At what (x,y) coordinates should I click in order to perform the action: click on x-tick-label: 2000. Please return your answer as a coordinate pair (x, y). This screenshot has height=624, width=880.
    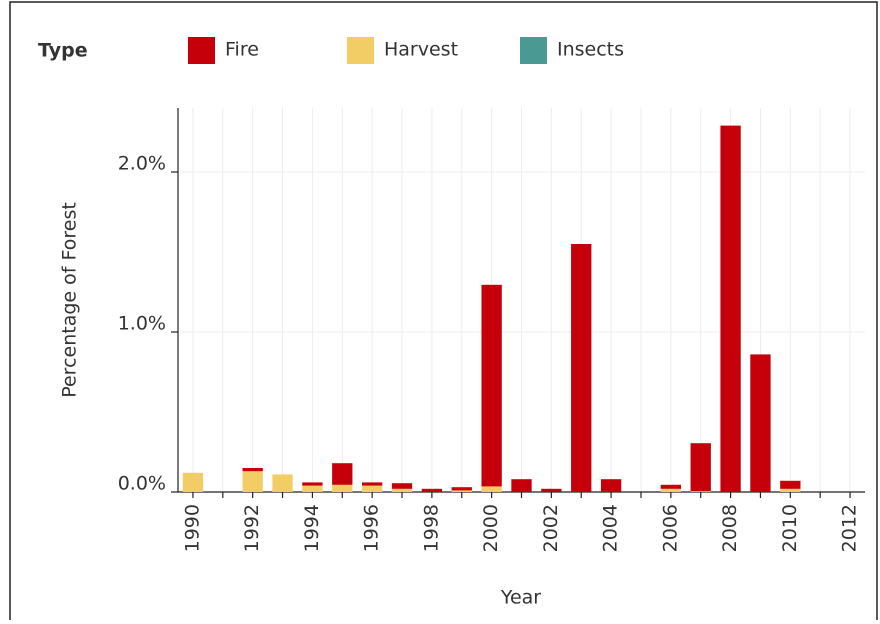
    Looking at the image, I should click on (491, 528).